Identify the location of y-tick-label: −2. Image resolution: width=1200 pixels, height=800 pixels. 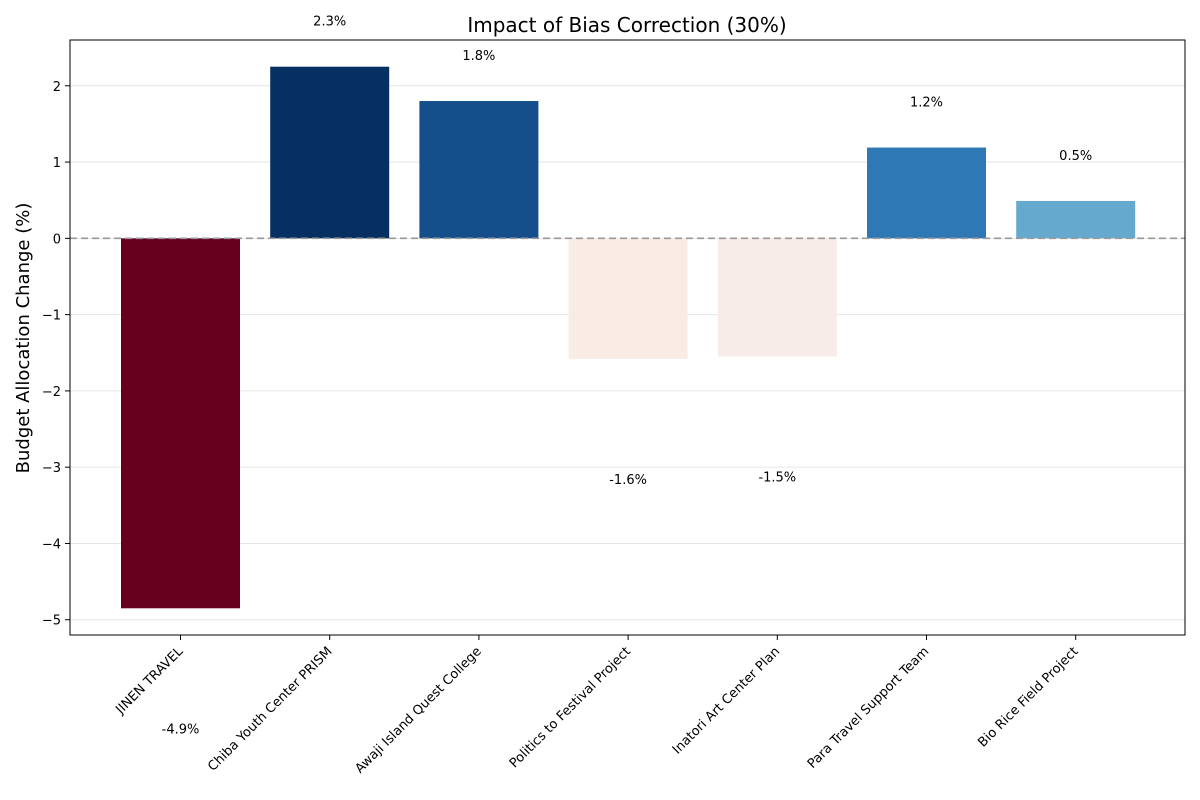
(51, 392).